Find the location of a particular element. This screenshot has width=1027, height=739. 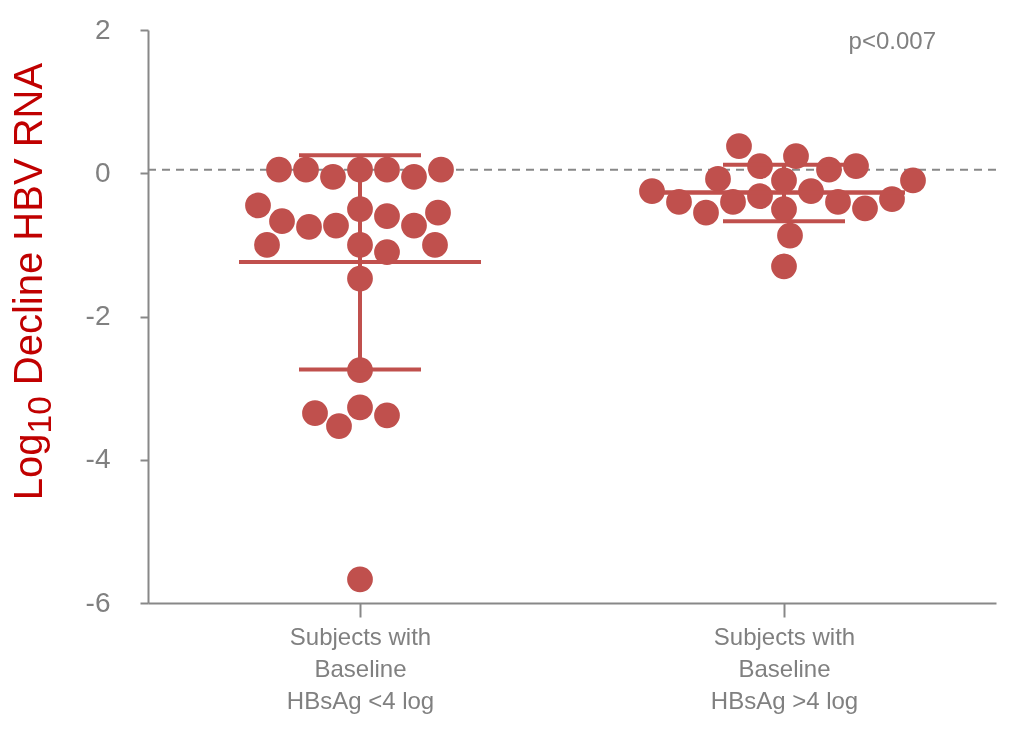

y-tick-label: -4 is located at coordinates (98, 459).